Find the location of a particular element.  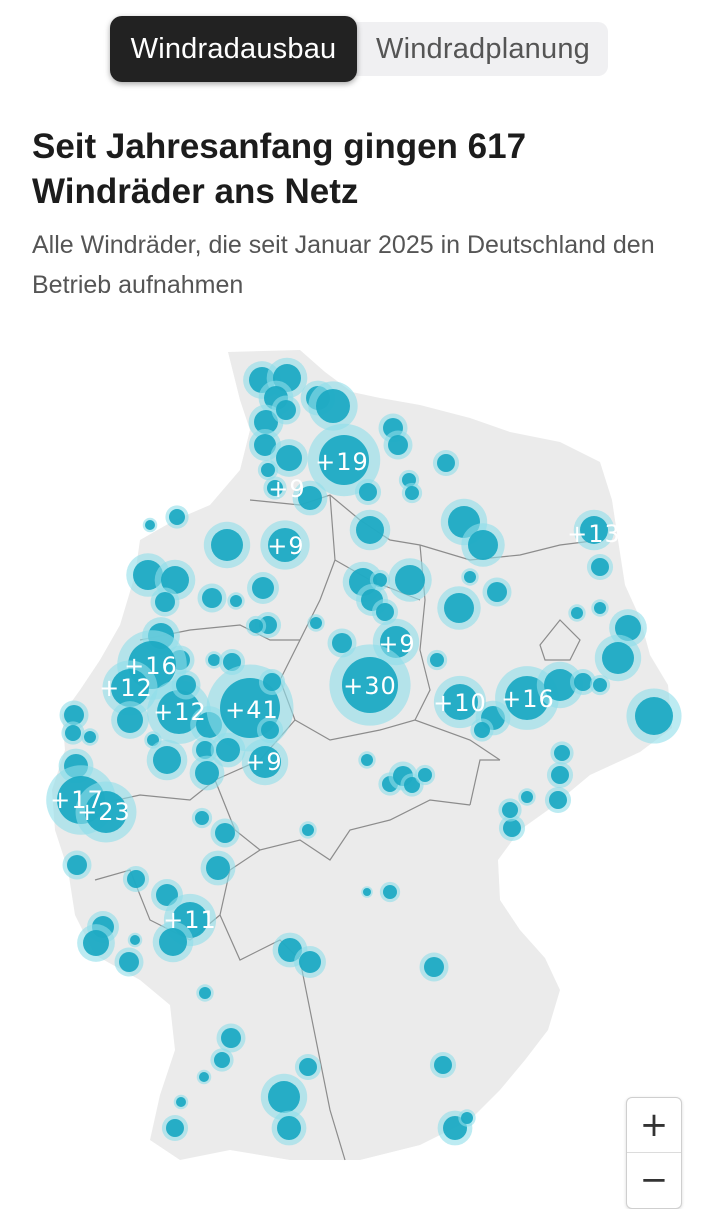

tab-windradplanung: Windradplanung is located at coordinates (483, 48).